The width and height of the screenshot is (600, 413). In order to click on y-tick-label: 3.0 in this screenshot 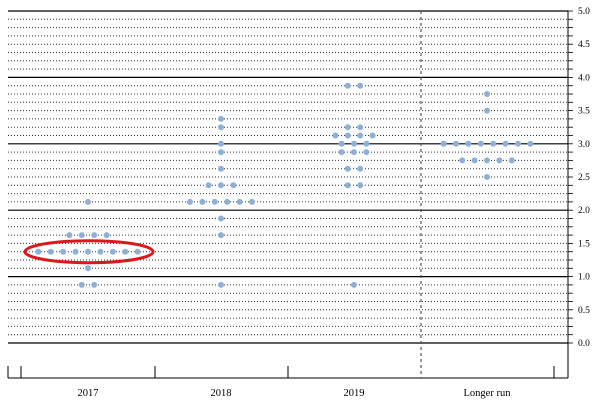, I will do `click(584, 145)`.